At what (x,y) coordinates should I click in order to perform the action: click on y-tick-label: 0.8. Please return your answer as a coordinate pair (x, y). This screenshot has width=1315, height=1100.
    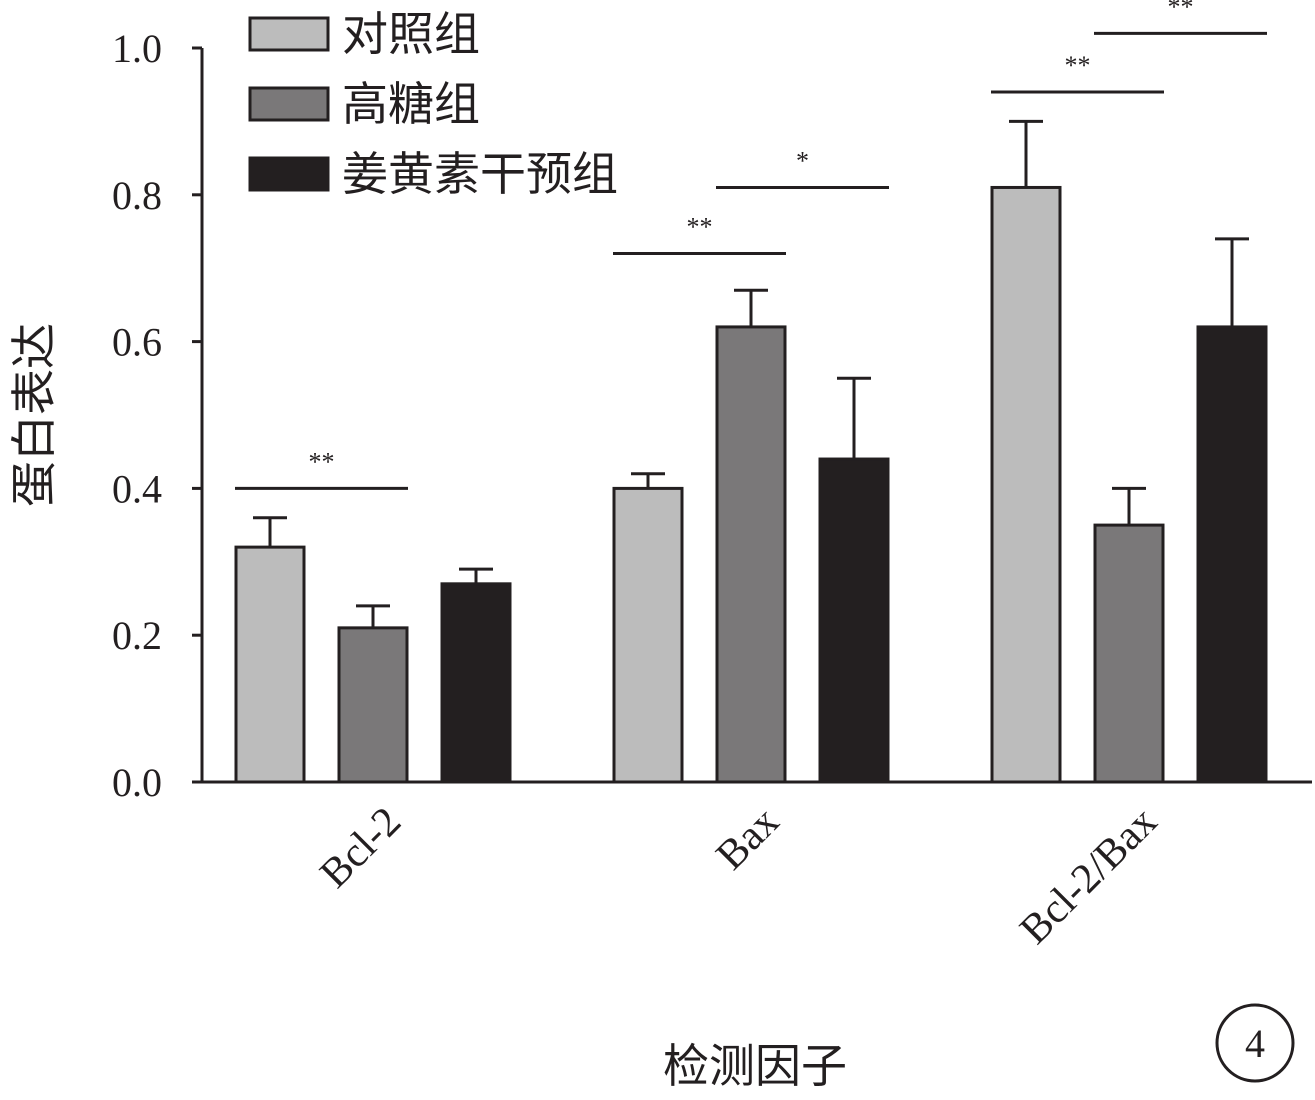
    Looking at the image, I should click on (137, 195).